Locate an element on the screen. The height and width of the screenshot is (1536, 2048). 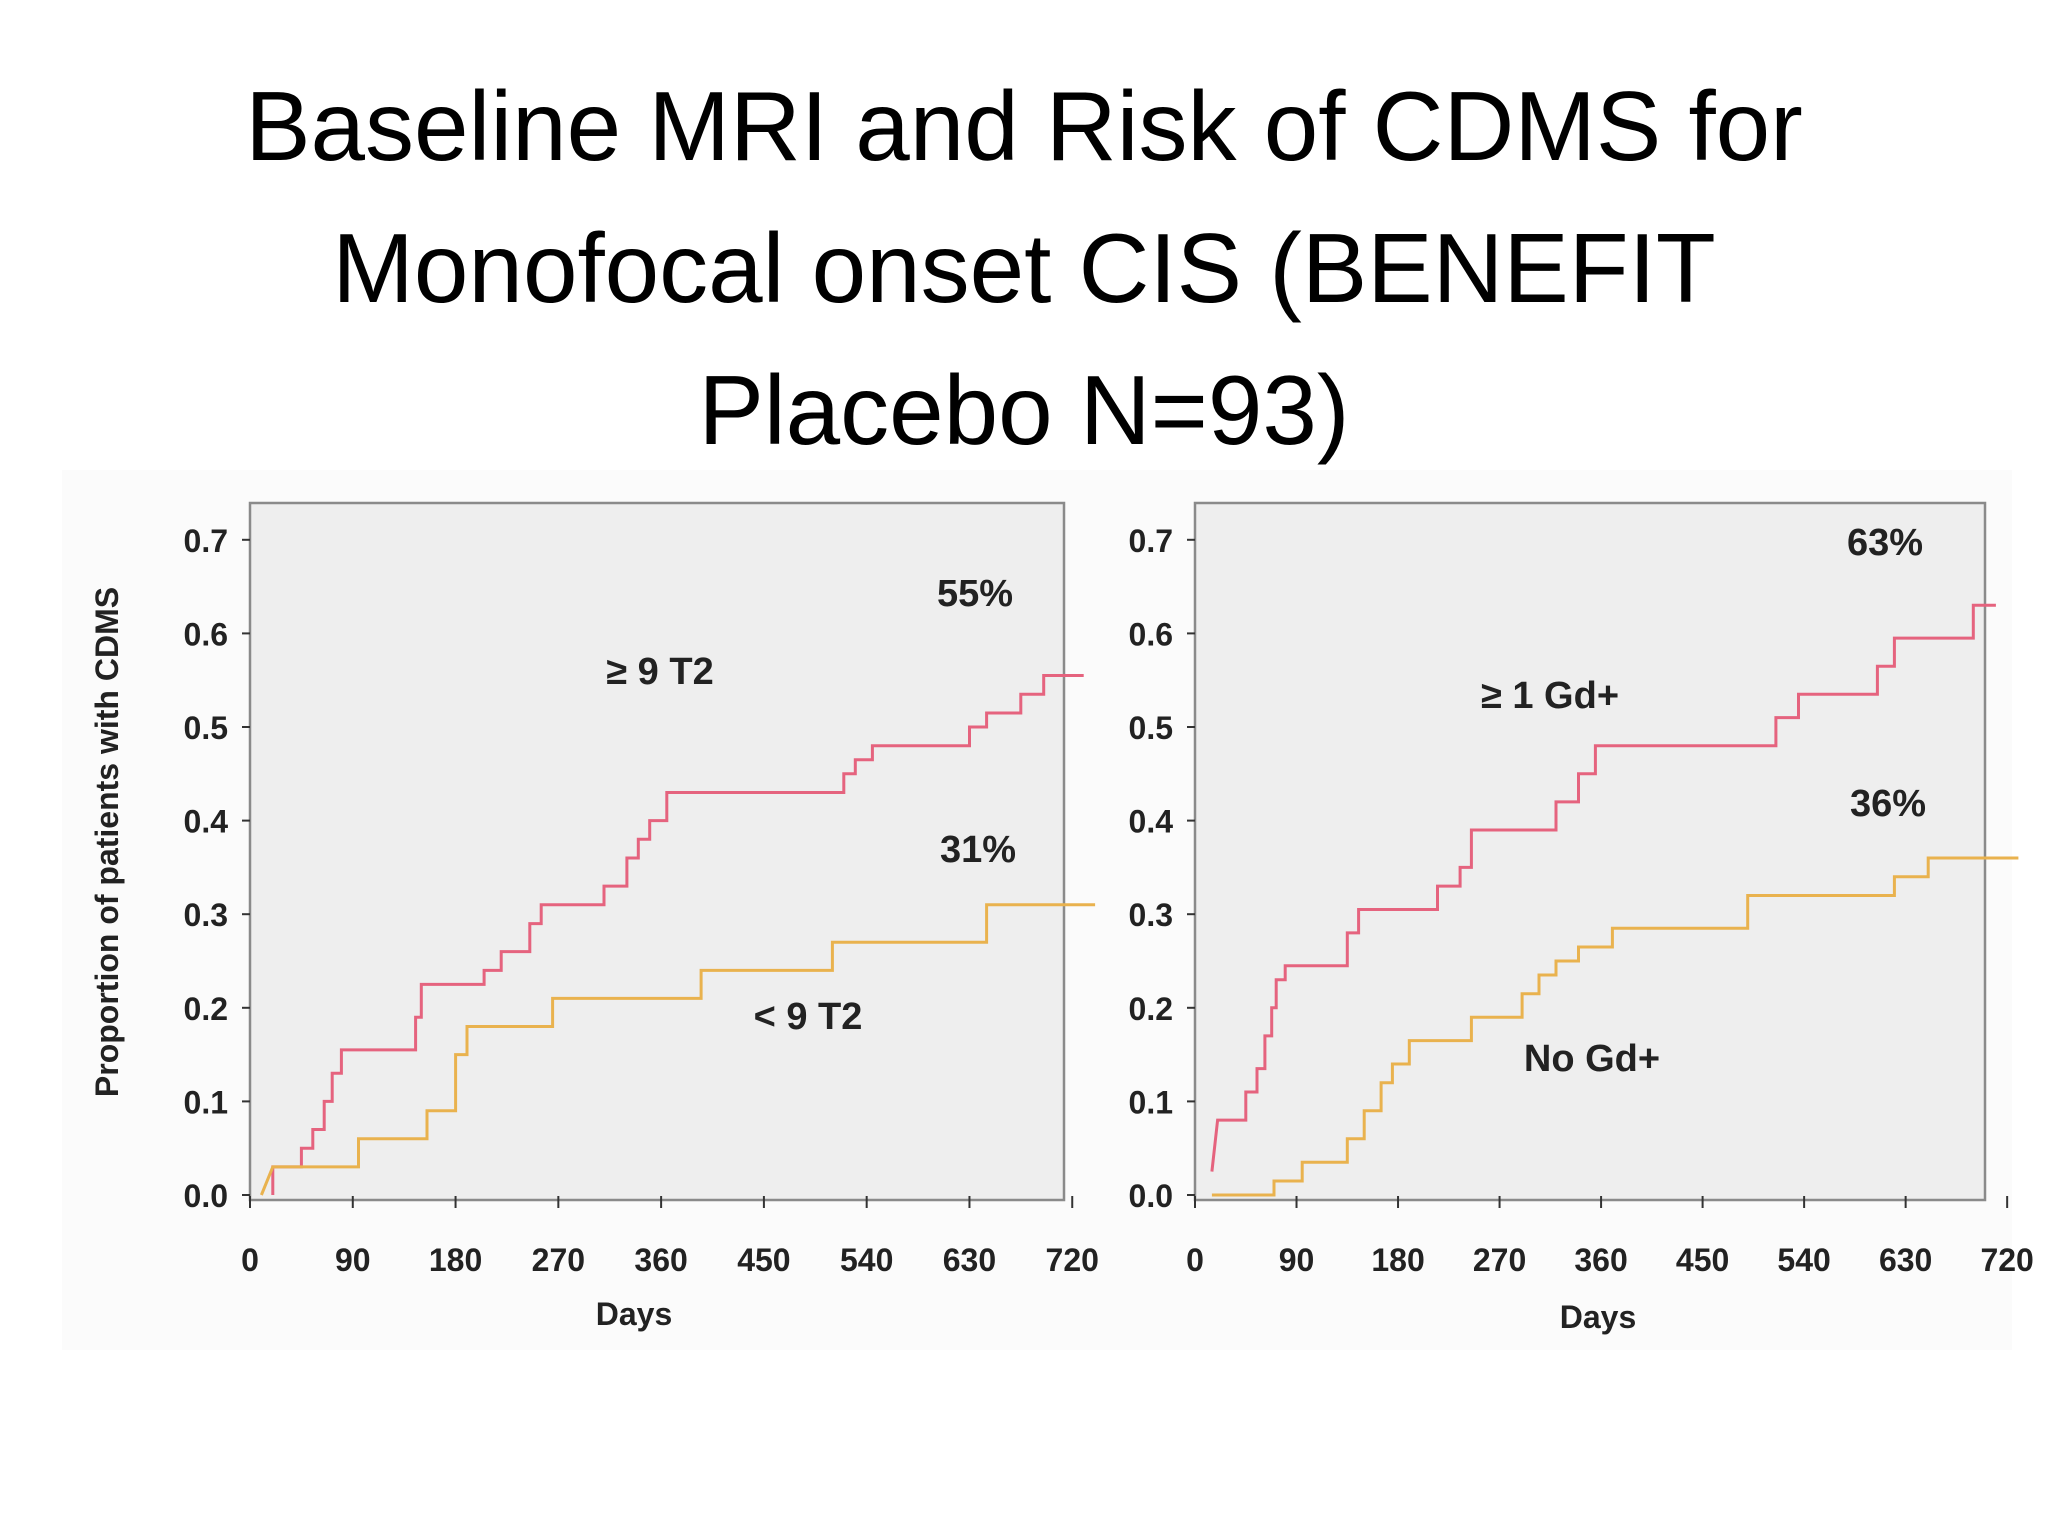
series-end-label: 55% is located at coordinates (975, 594).